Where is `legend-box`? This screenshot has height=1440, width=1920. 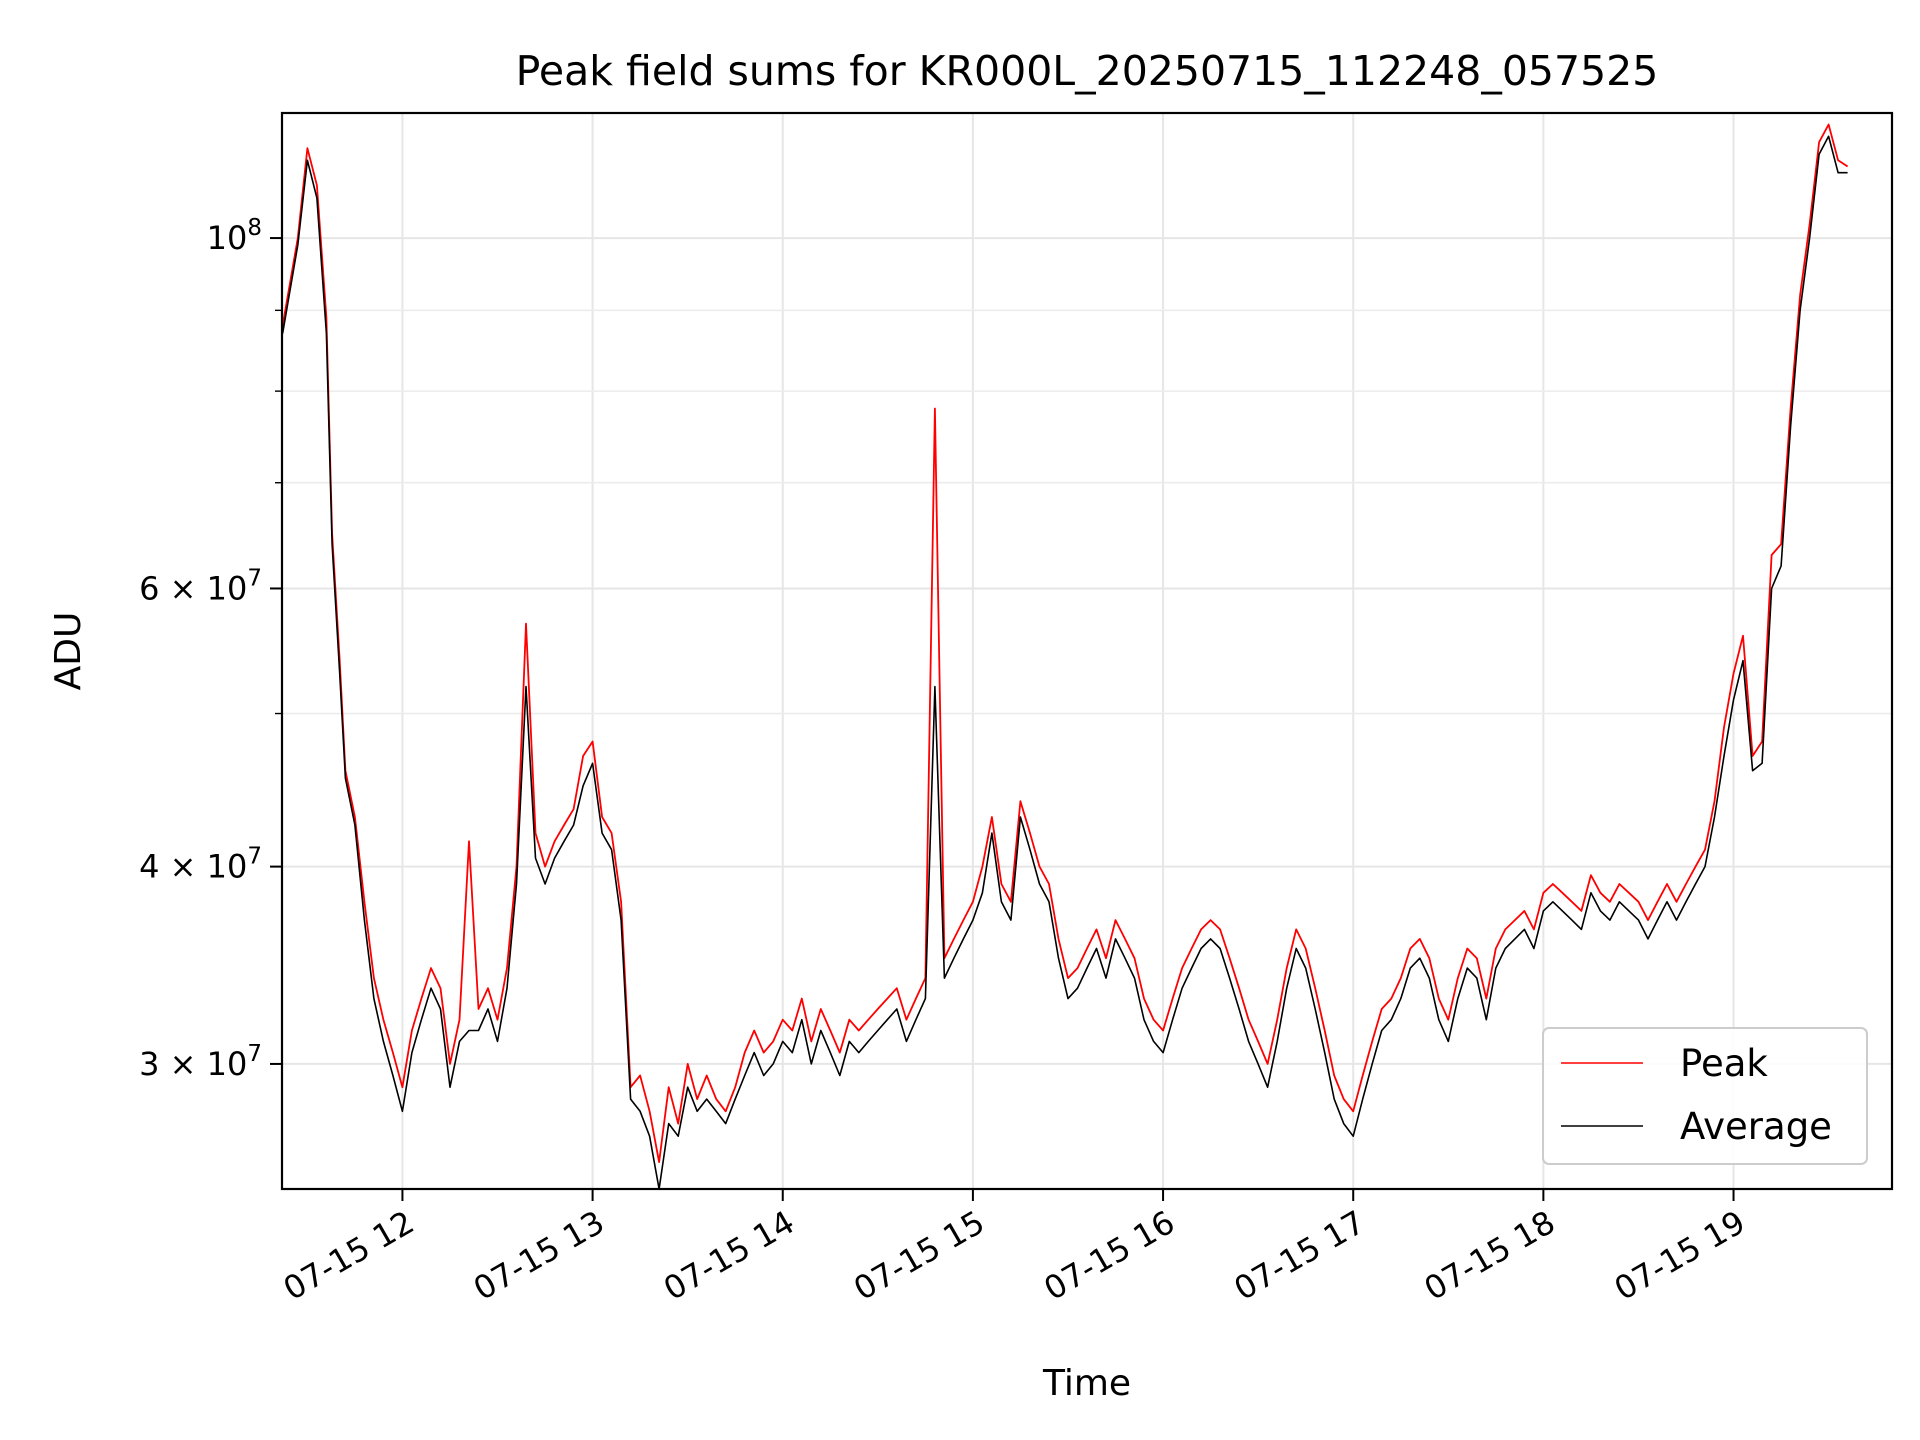
legend-box is located at coordinates (1705, 1096).